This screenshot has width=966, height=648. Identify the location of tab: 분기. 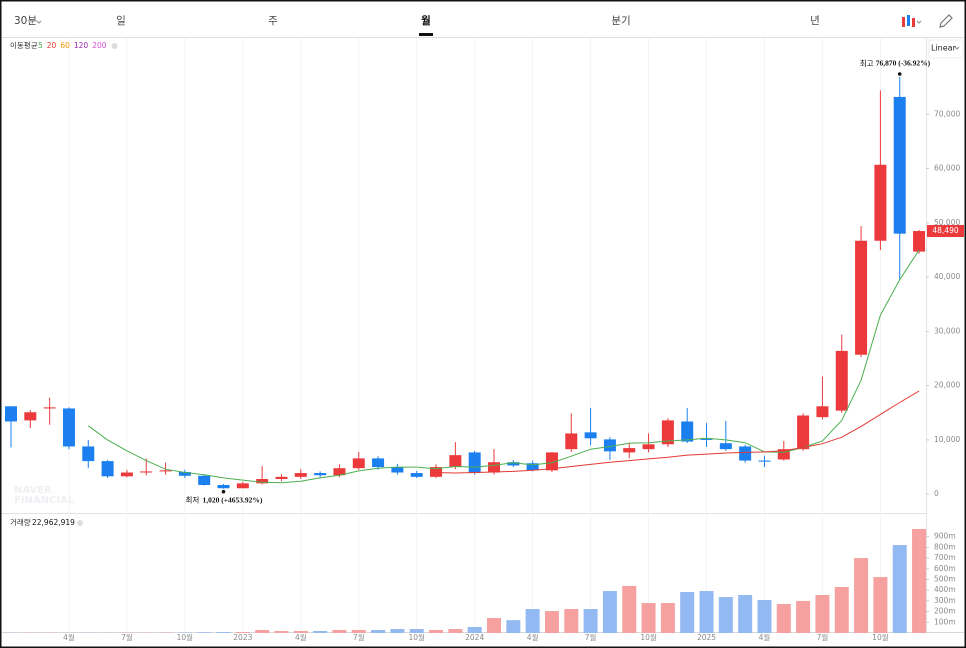
(620, 21).